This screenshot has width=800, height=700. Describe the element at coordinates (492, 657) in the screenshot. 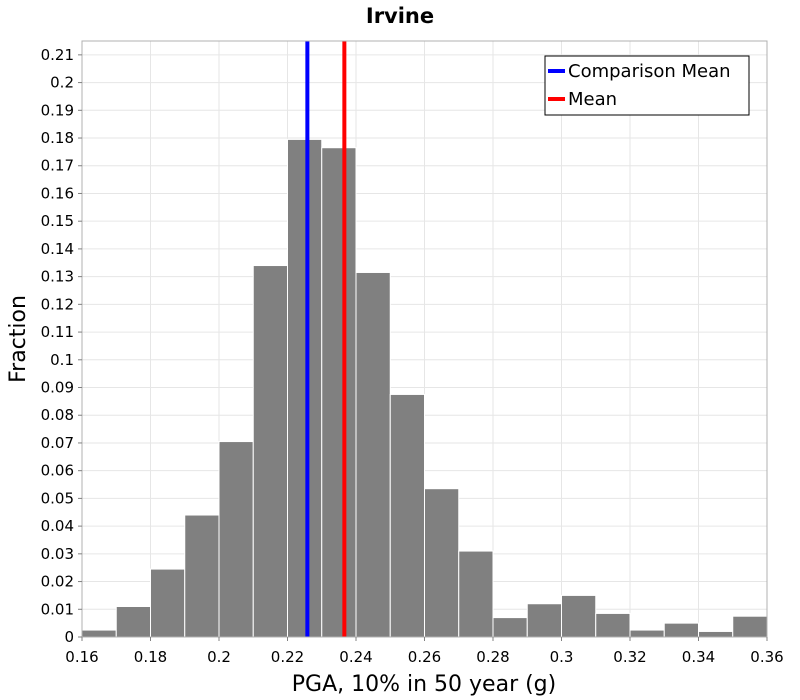

I see `x-tick-label: 0.28` at that location.